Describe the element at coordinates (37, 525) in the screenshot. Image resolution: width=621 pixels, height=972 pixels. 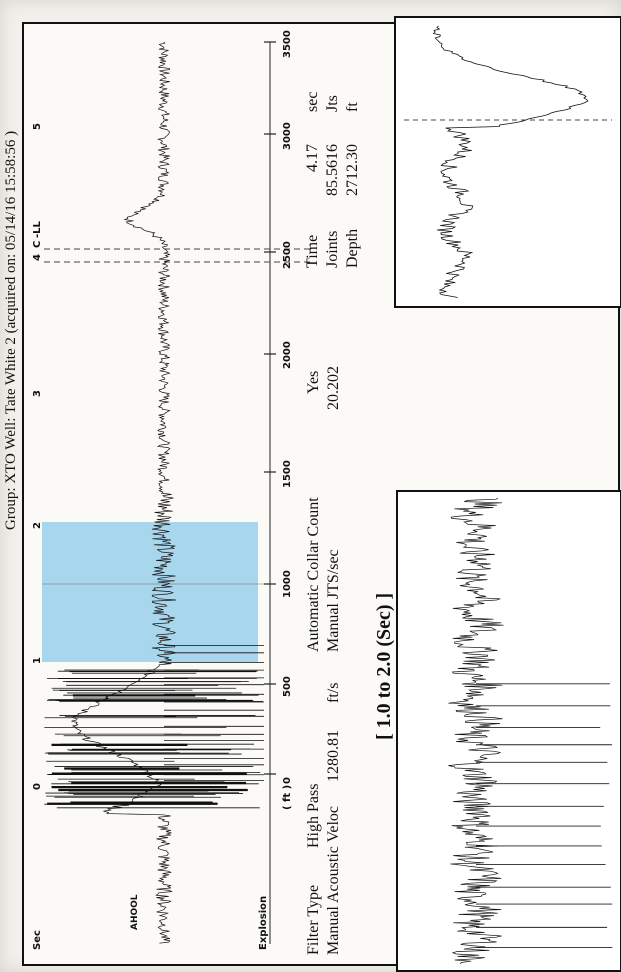
I see `time-marker-2: 2` at that location.